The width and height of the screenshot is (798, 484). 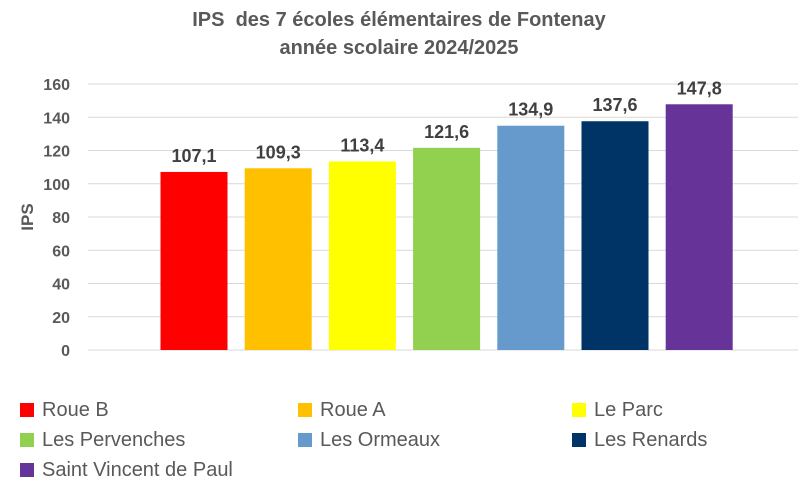 I want to click on legend-item: Roue B, so click(x=64, y=410).